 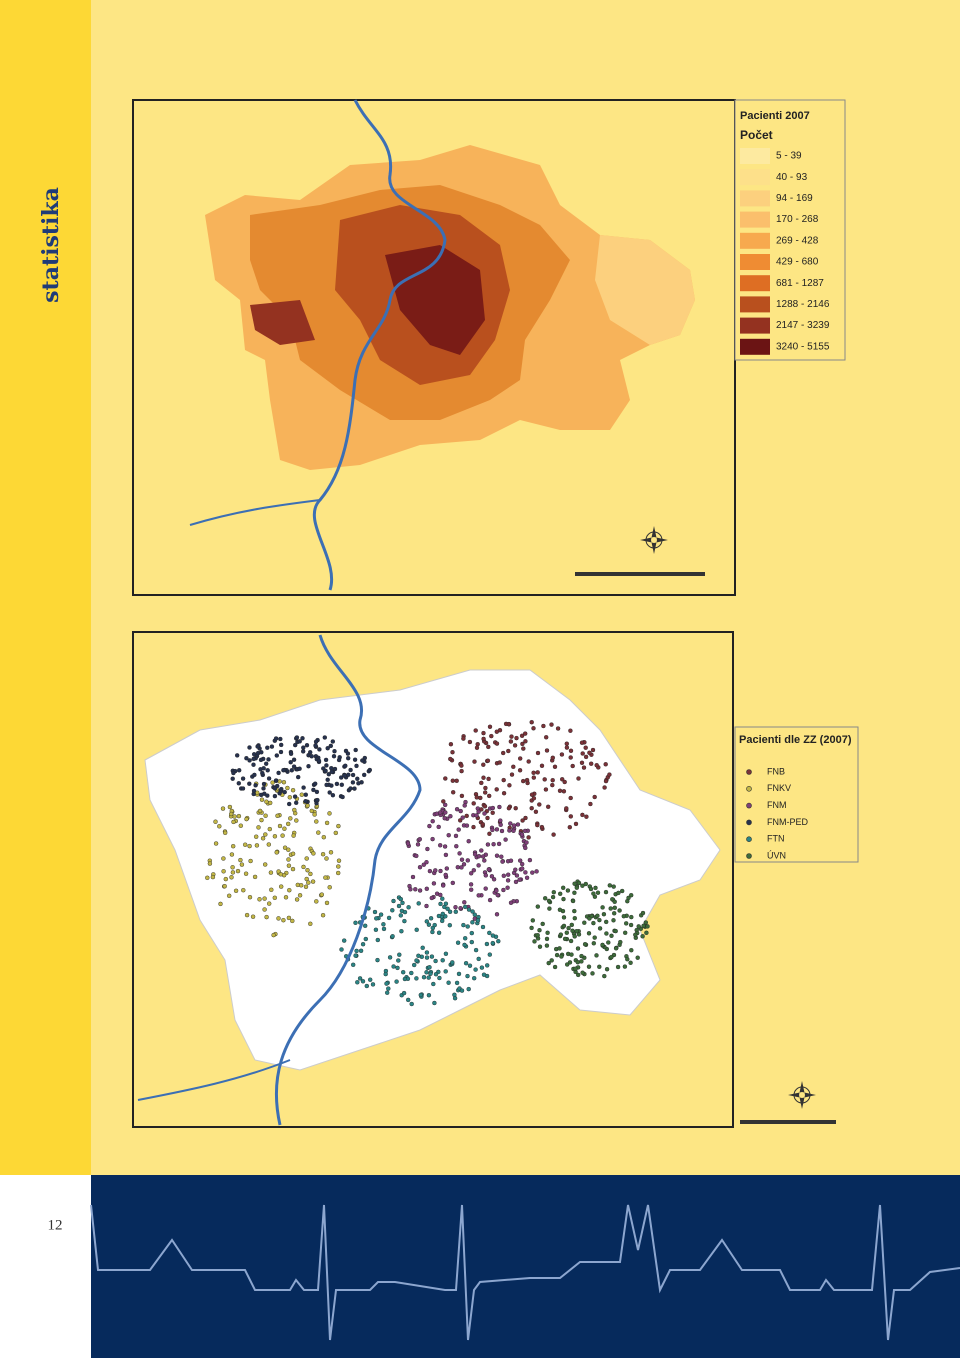 I want to click on legend-label: FNB, so click(x=776, y=771).